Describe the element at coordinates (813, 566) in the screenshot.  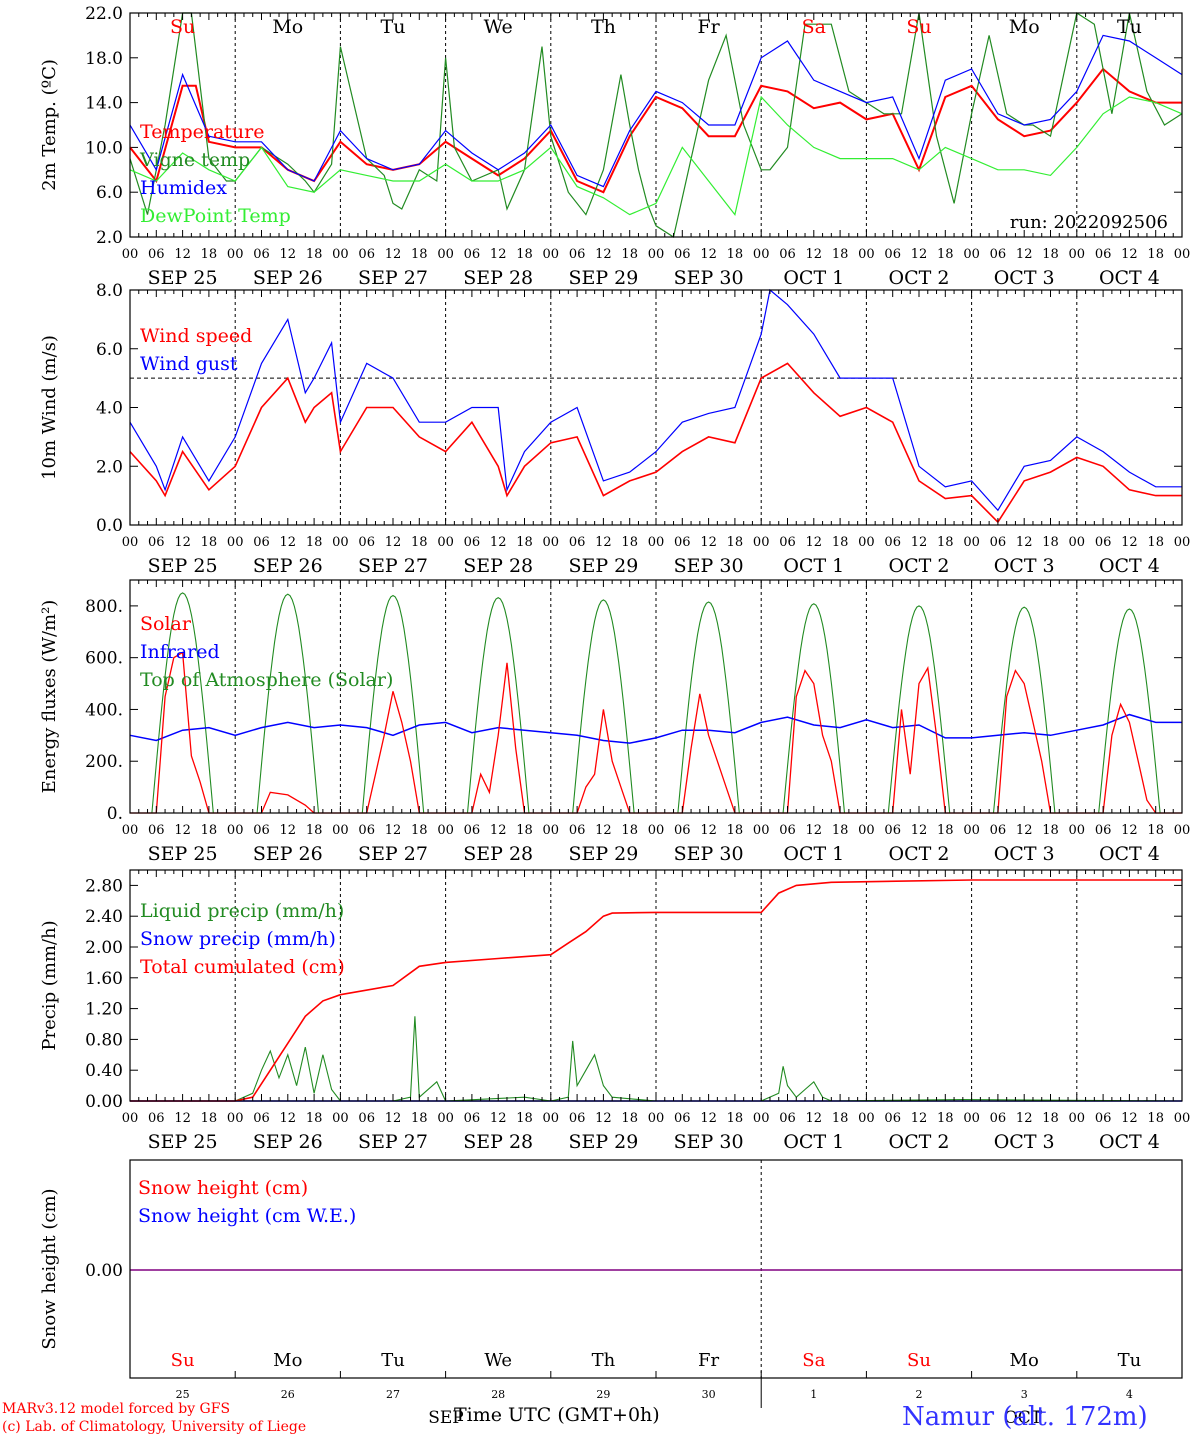
I see `x-day-label: OCT 1` at that location.